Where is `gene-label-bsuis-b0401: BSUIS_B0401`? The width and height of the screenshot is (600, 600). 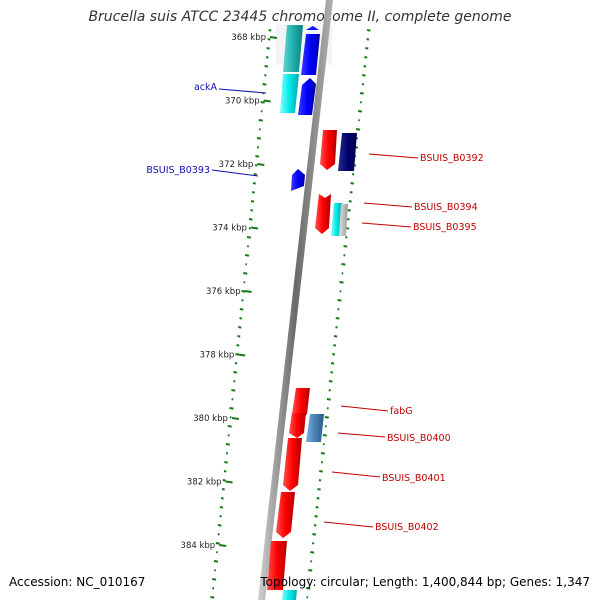
gene-label-bsuis-b0401: BSUIS_B0401 is located at coordinates (414, 478).